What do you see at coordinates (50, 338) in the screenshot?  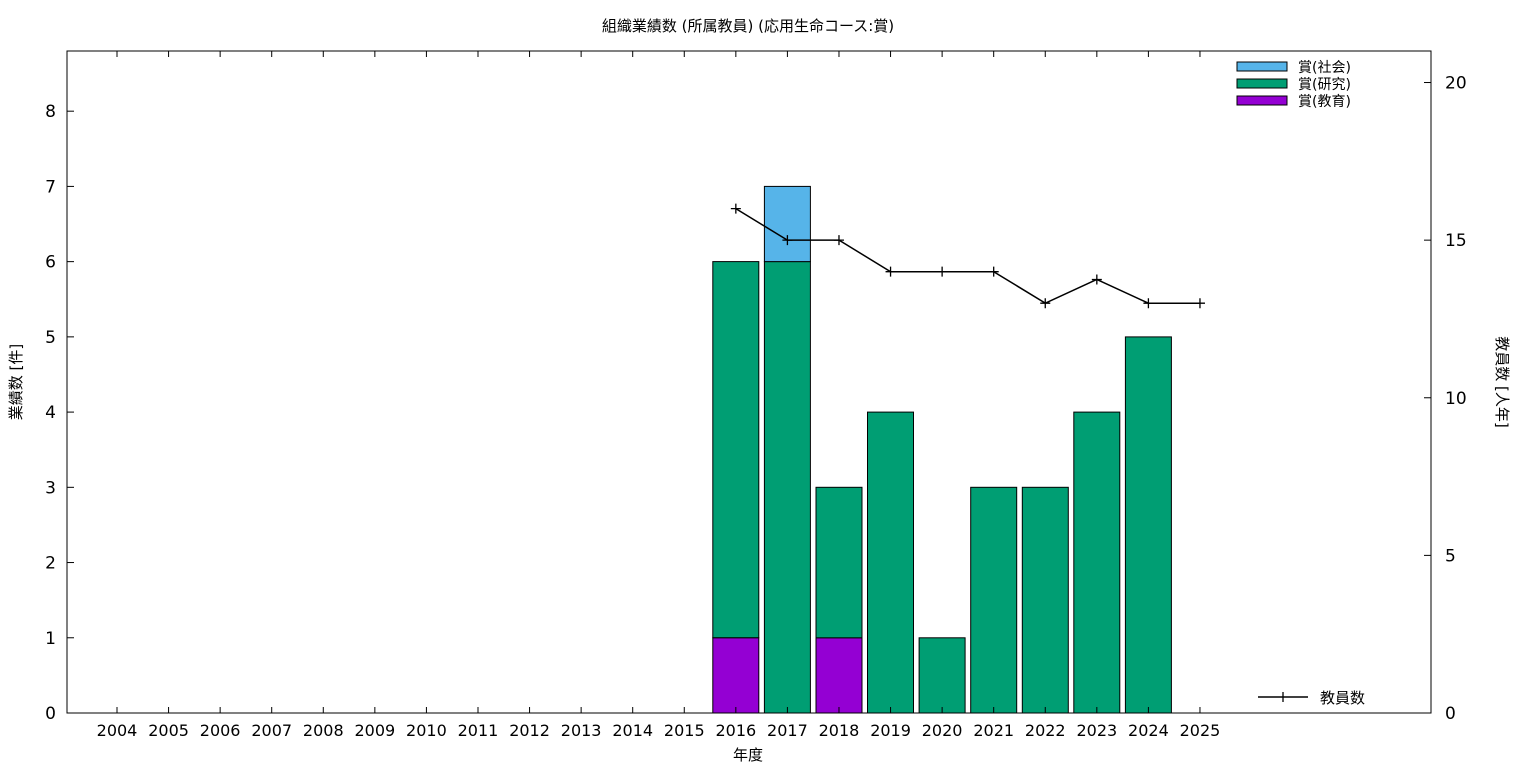 I see `y-tick-label: 5` at bounding box center [50, 338].